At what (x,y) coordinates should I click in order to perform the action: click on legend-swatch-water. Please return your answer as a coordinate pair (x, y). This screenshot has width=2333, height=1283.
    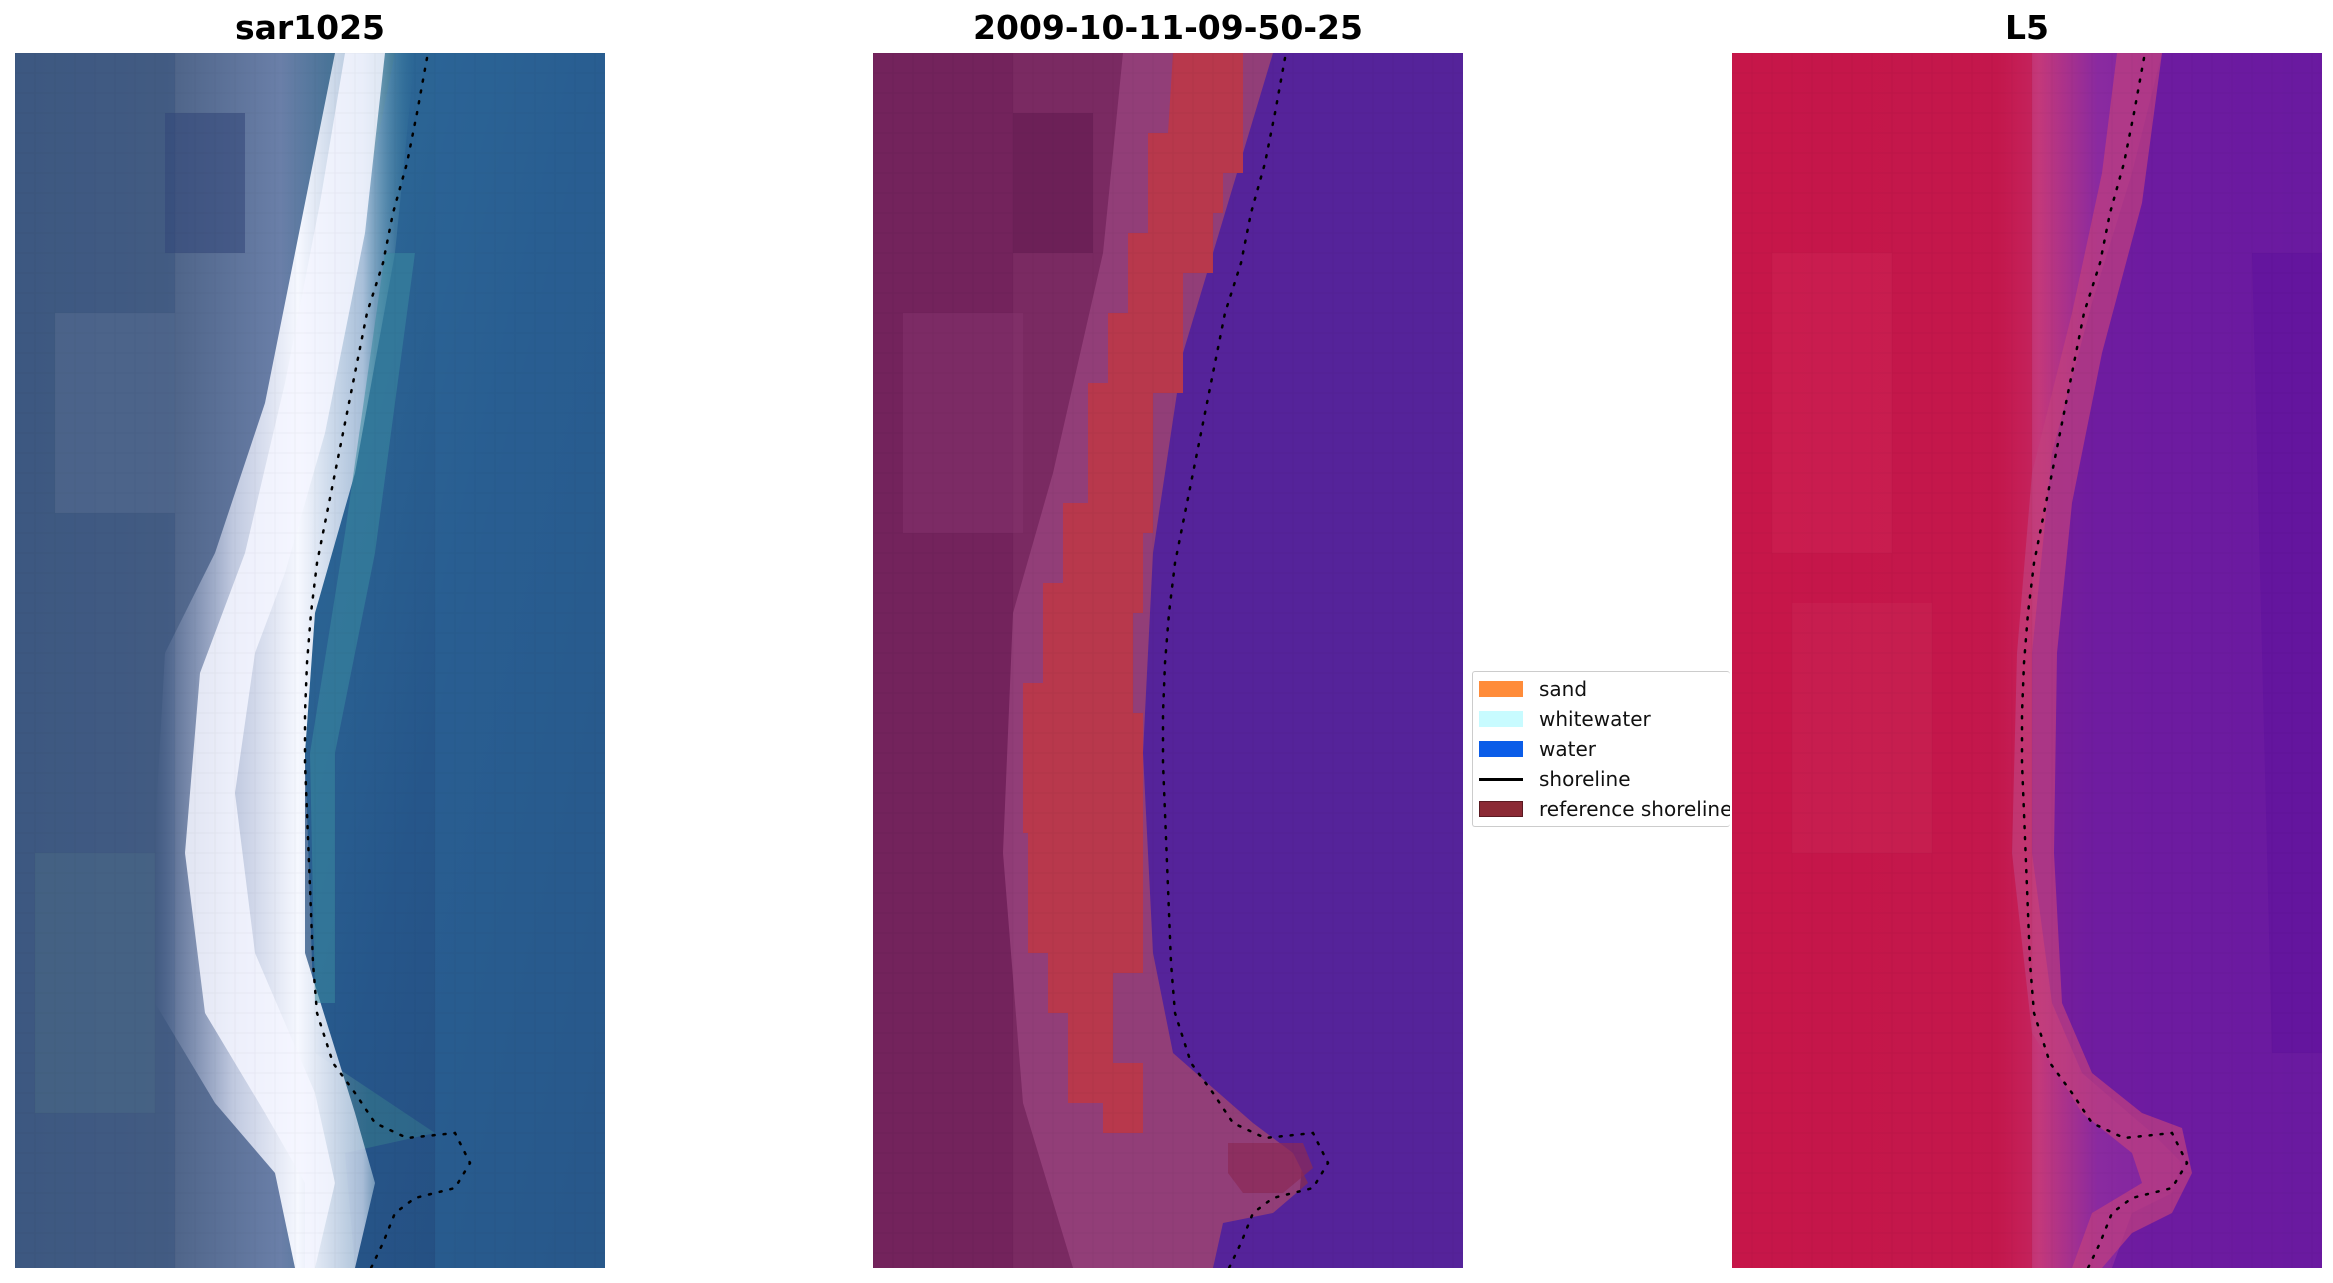
    Looking at the image, I should click on (1501, 749).